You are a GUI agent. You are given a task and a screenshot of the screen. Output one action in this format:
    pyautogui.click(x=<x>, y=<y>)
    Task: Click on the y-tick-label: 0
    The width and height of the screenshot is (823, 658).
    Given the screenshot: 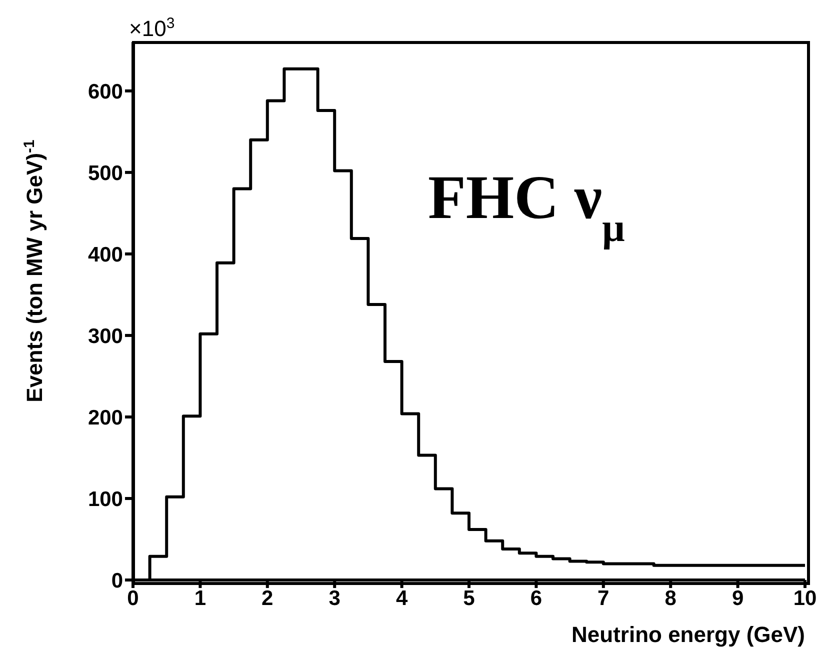 What is the action you would take?
    pyautogui.click(x=117, y=580)
    